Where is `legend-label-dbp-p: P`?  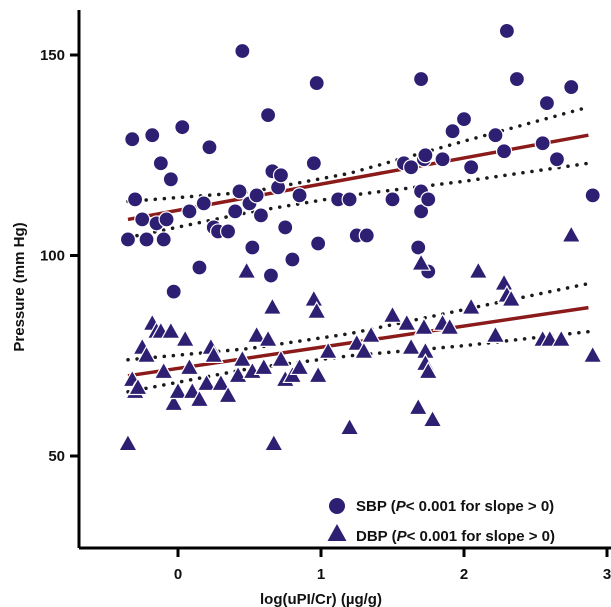 legend-label-dbp-p: P is located at coordinates (402, 536).